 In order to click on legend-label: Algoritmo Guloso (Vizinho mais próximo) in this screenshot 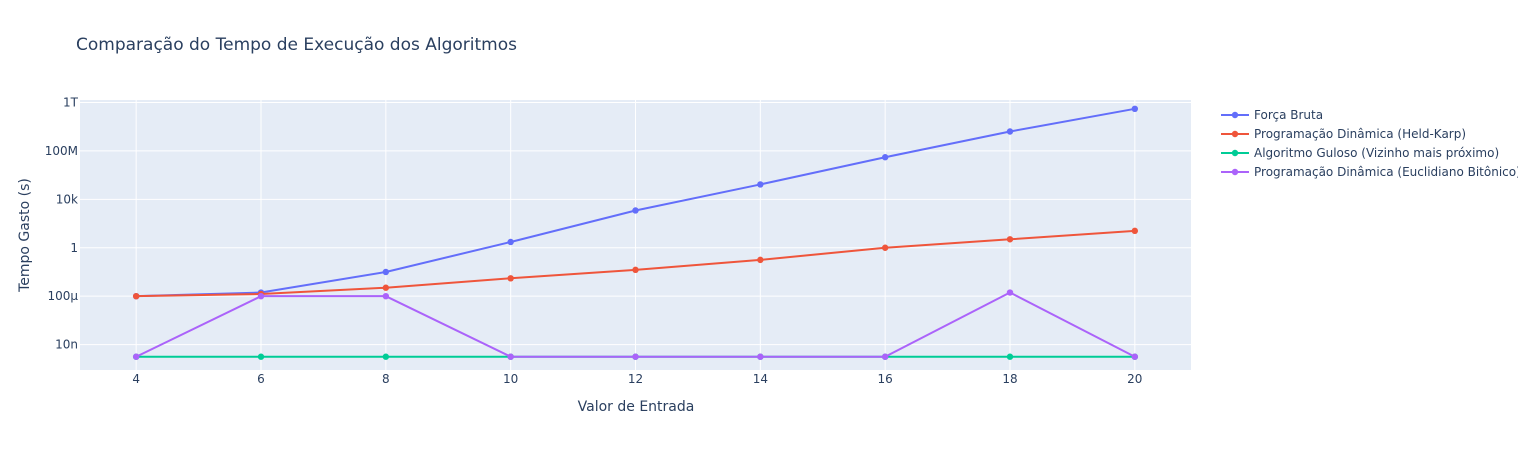, I will do `click(1376, 153)`.